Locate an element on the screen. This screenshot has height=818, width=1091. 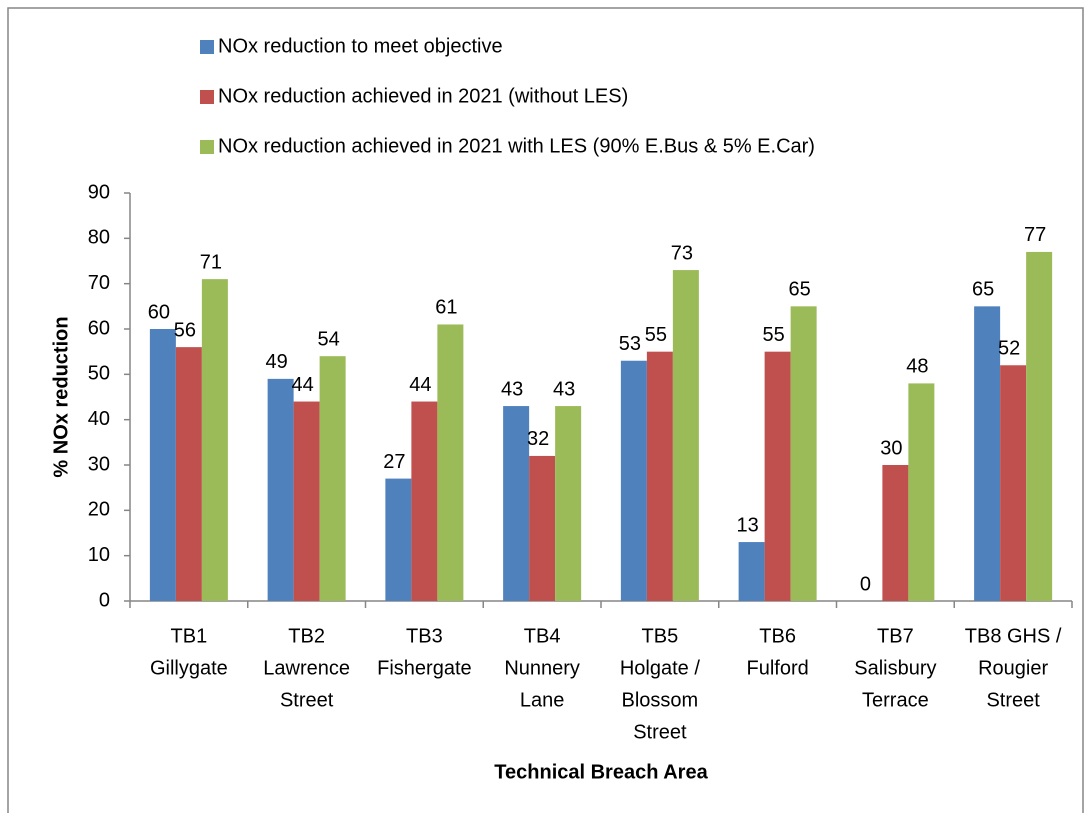
x-tick-label: Salisbury is located at coordinates (895, 668).